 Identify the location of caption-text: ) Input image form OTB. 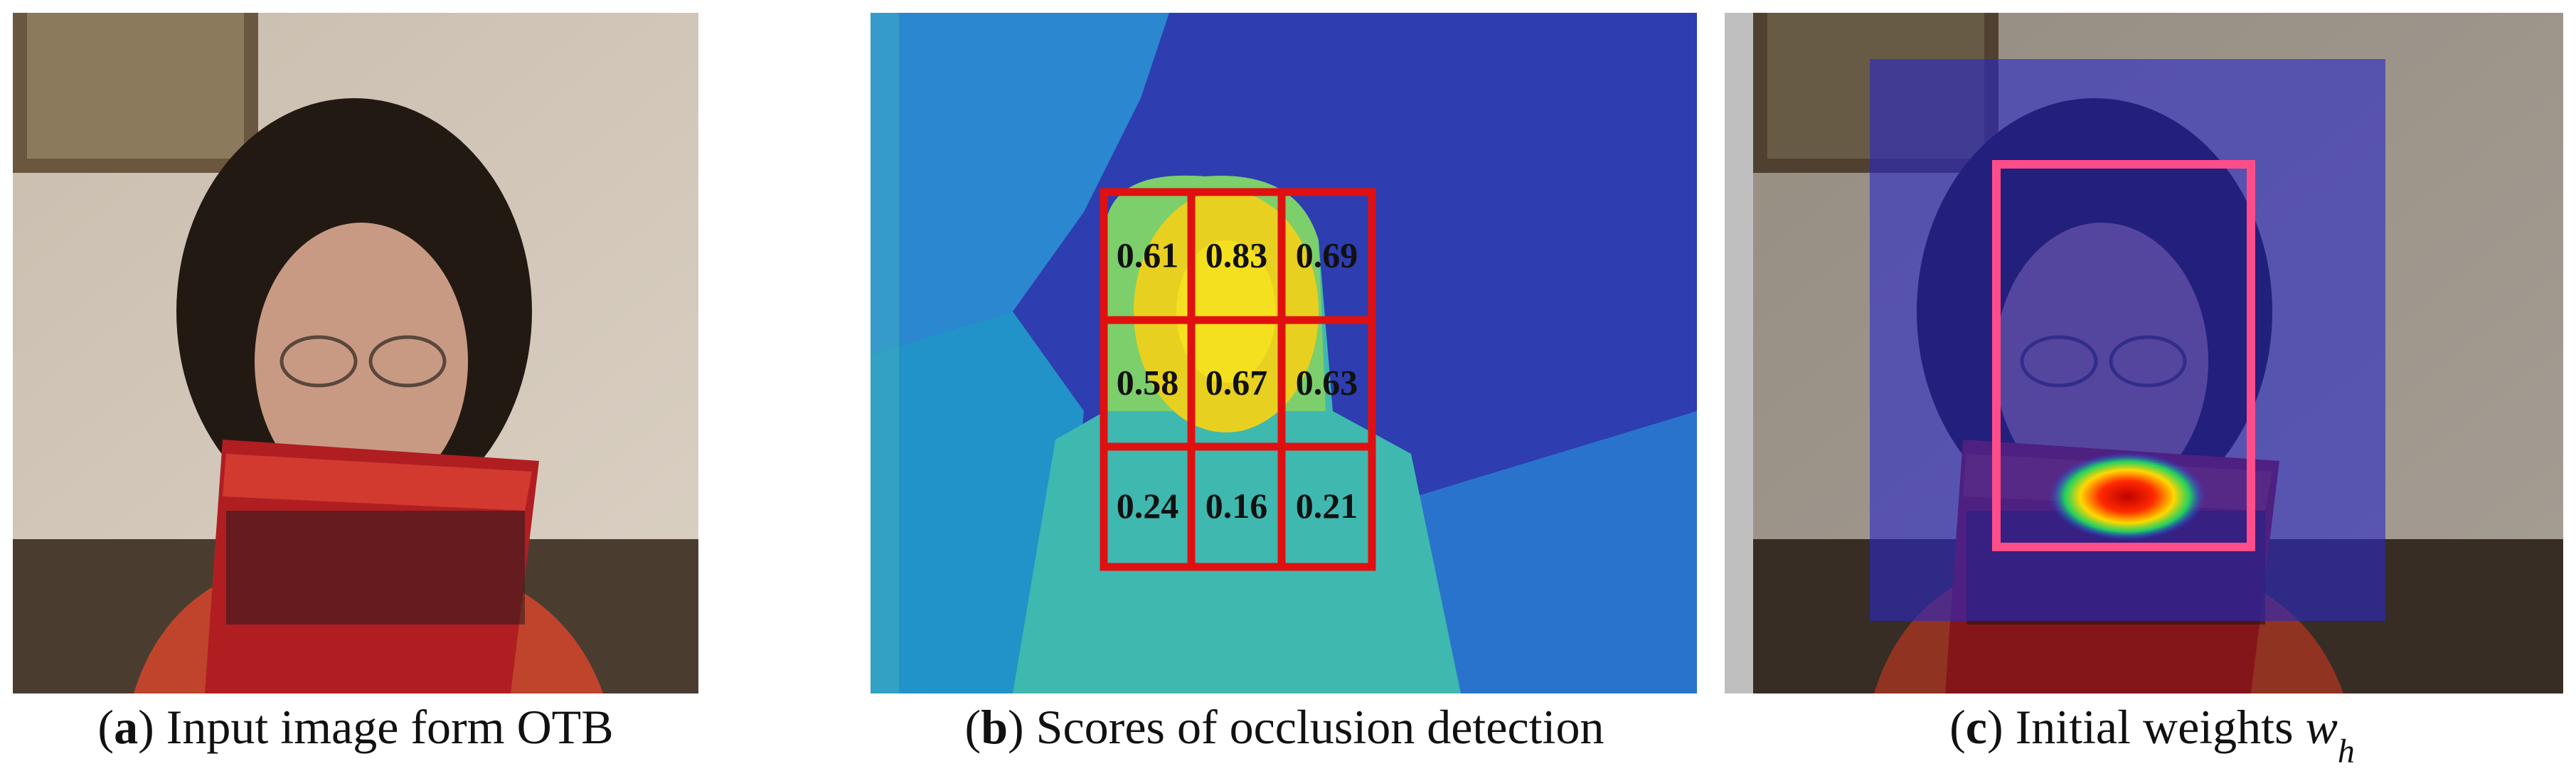
(376, 727).